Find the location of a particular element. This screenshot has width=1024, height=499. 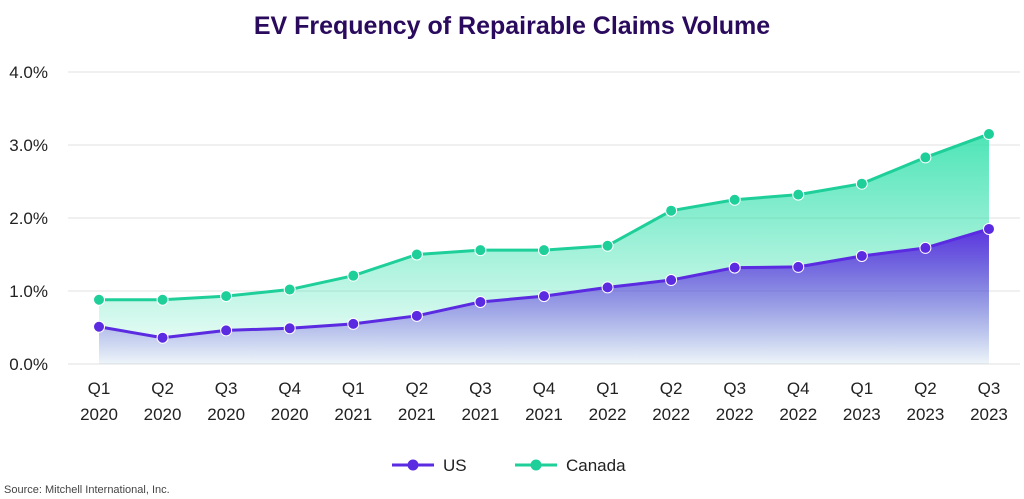

source-note: Source: Mitchell International, Inc. is located at coordinates (87, 490).